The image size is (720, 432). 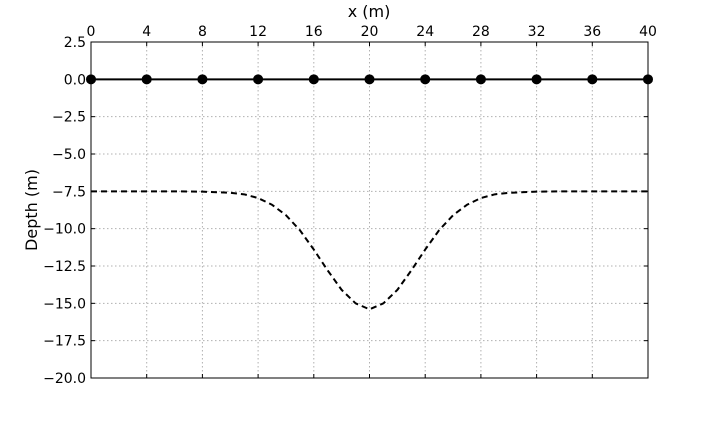 What do you see at coordinates (64, 342) in the screenshot?
I see `y-tick-label: −17.5` at bounding box center [64, 342].